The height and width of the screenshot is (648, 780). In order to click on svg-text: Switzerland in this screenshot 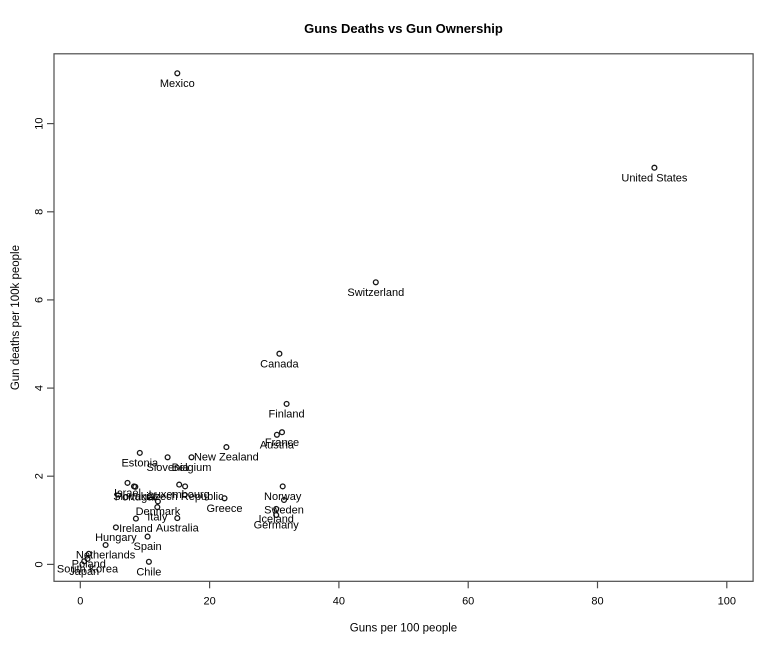, I will do `click(375, 293)`.